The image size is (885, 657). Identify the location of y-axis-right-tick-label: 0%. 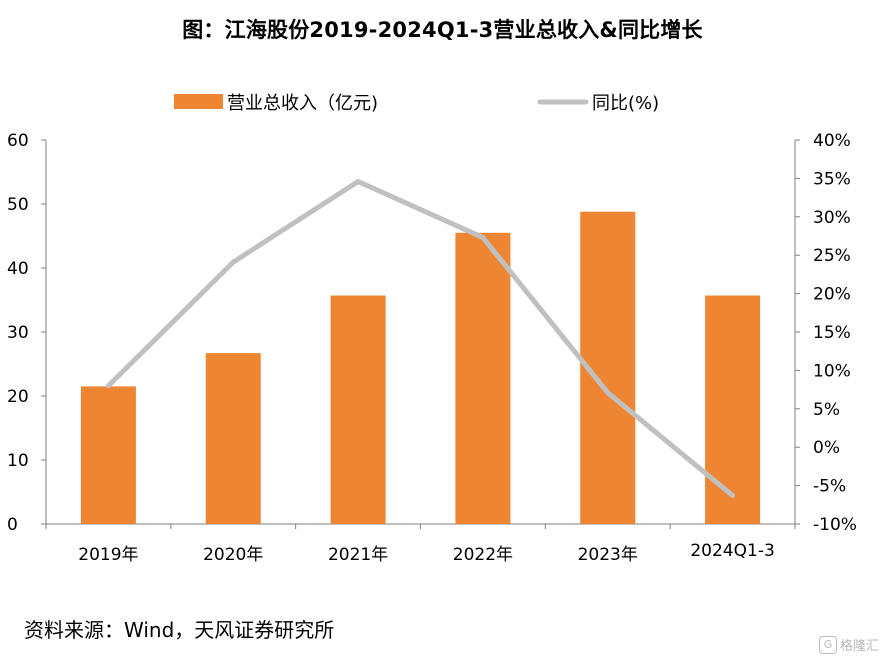
(826, 448).